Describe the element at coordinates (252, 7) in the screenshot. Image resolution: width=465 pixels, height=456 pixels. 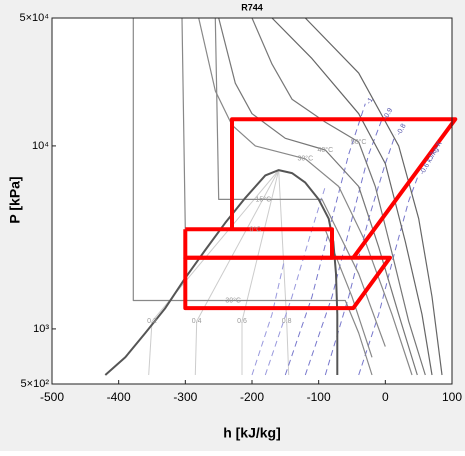
I see `chart-title: R744` at that location.